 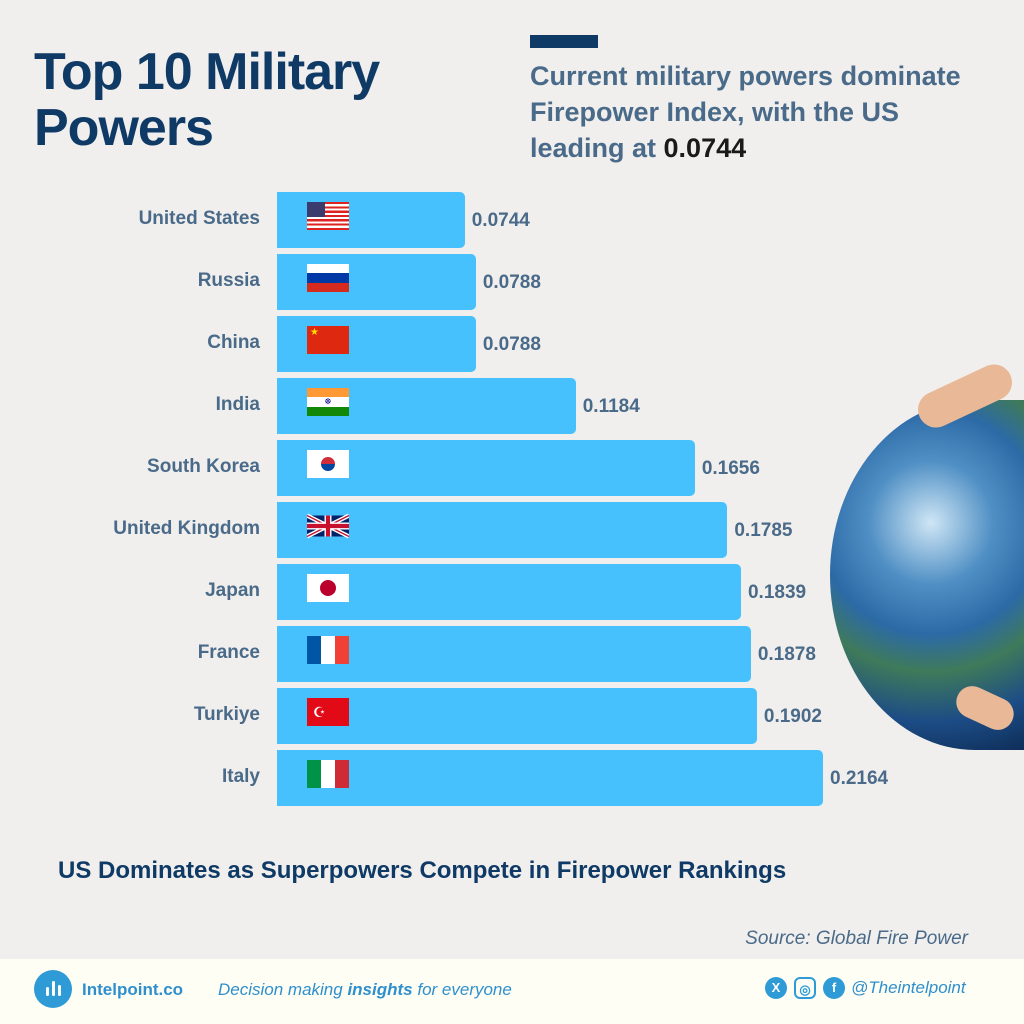 What do you see at coordinates (328, 402) in the screenshot?
I see `flag-in-icon: ☸` at bounding box center [328, 402].